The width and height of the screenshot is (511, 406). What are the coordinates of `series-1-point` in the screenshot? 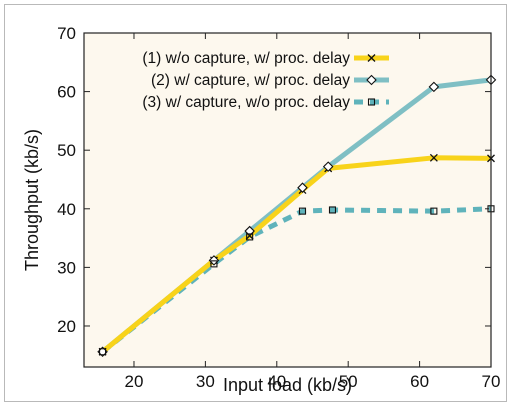 It's located at (433, 157).